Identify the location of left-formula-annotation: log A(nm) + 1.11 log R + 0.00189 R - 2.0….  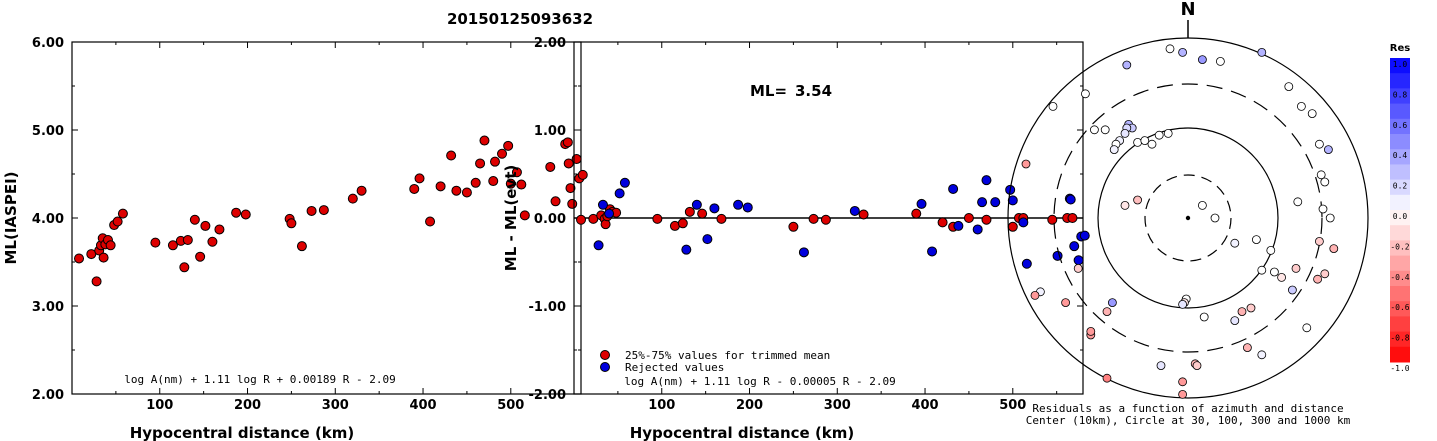
(260, 379).